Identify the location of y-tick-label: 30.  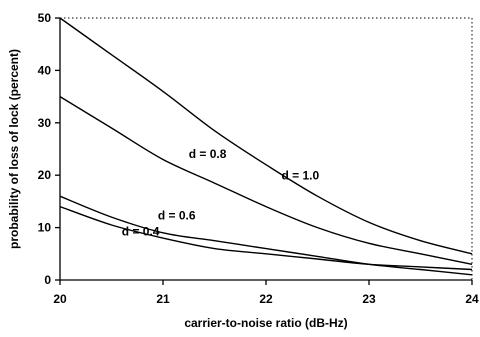
(45, 123).